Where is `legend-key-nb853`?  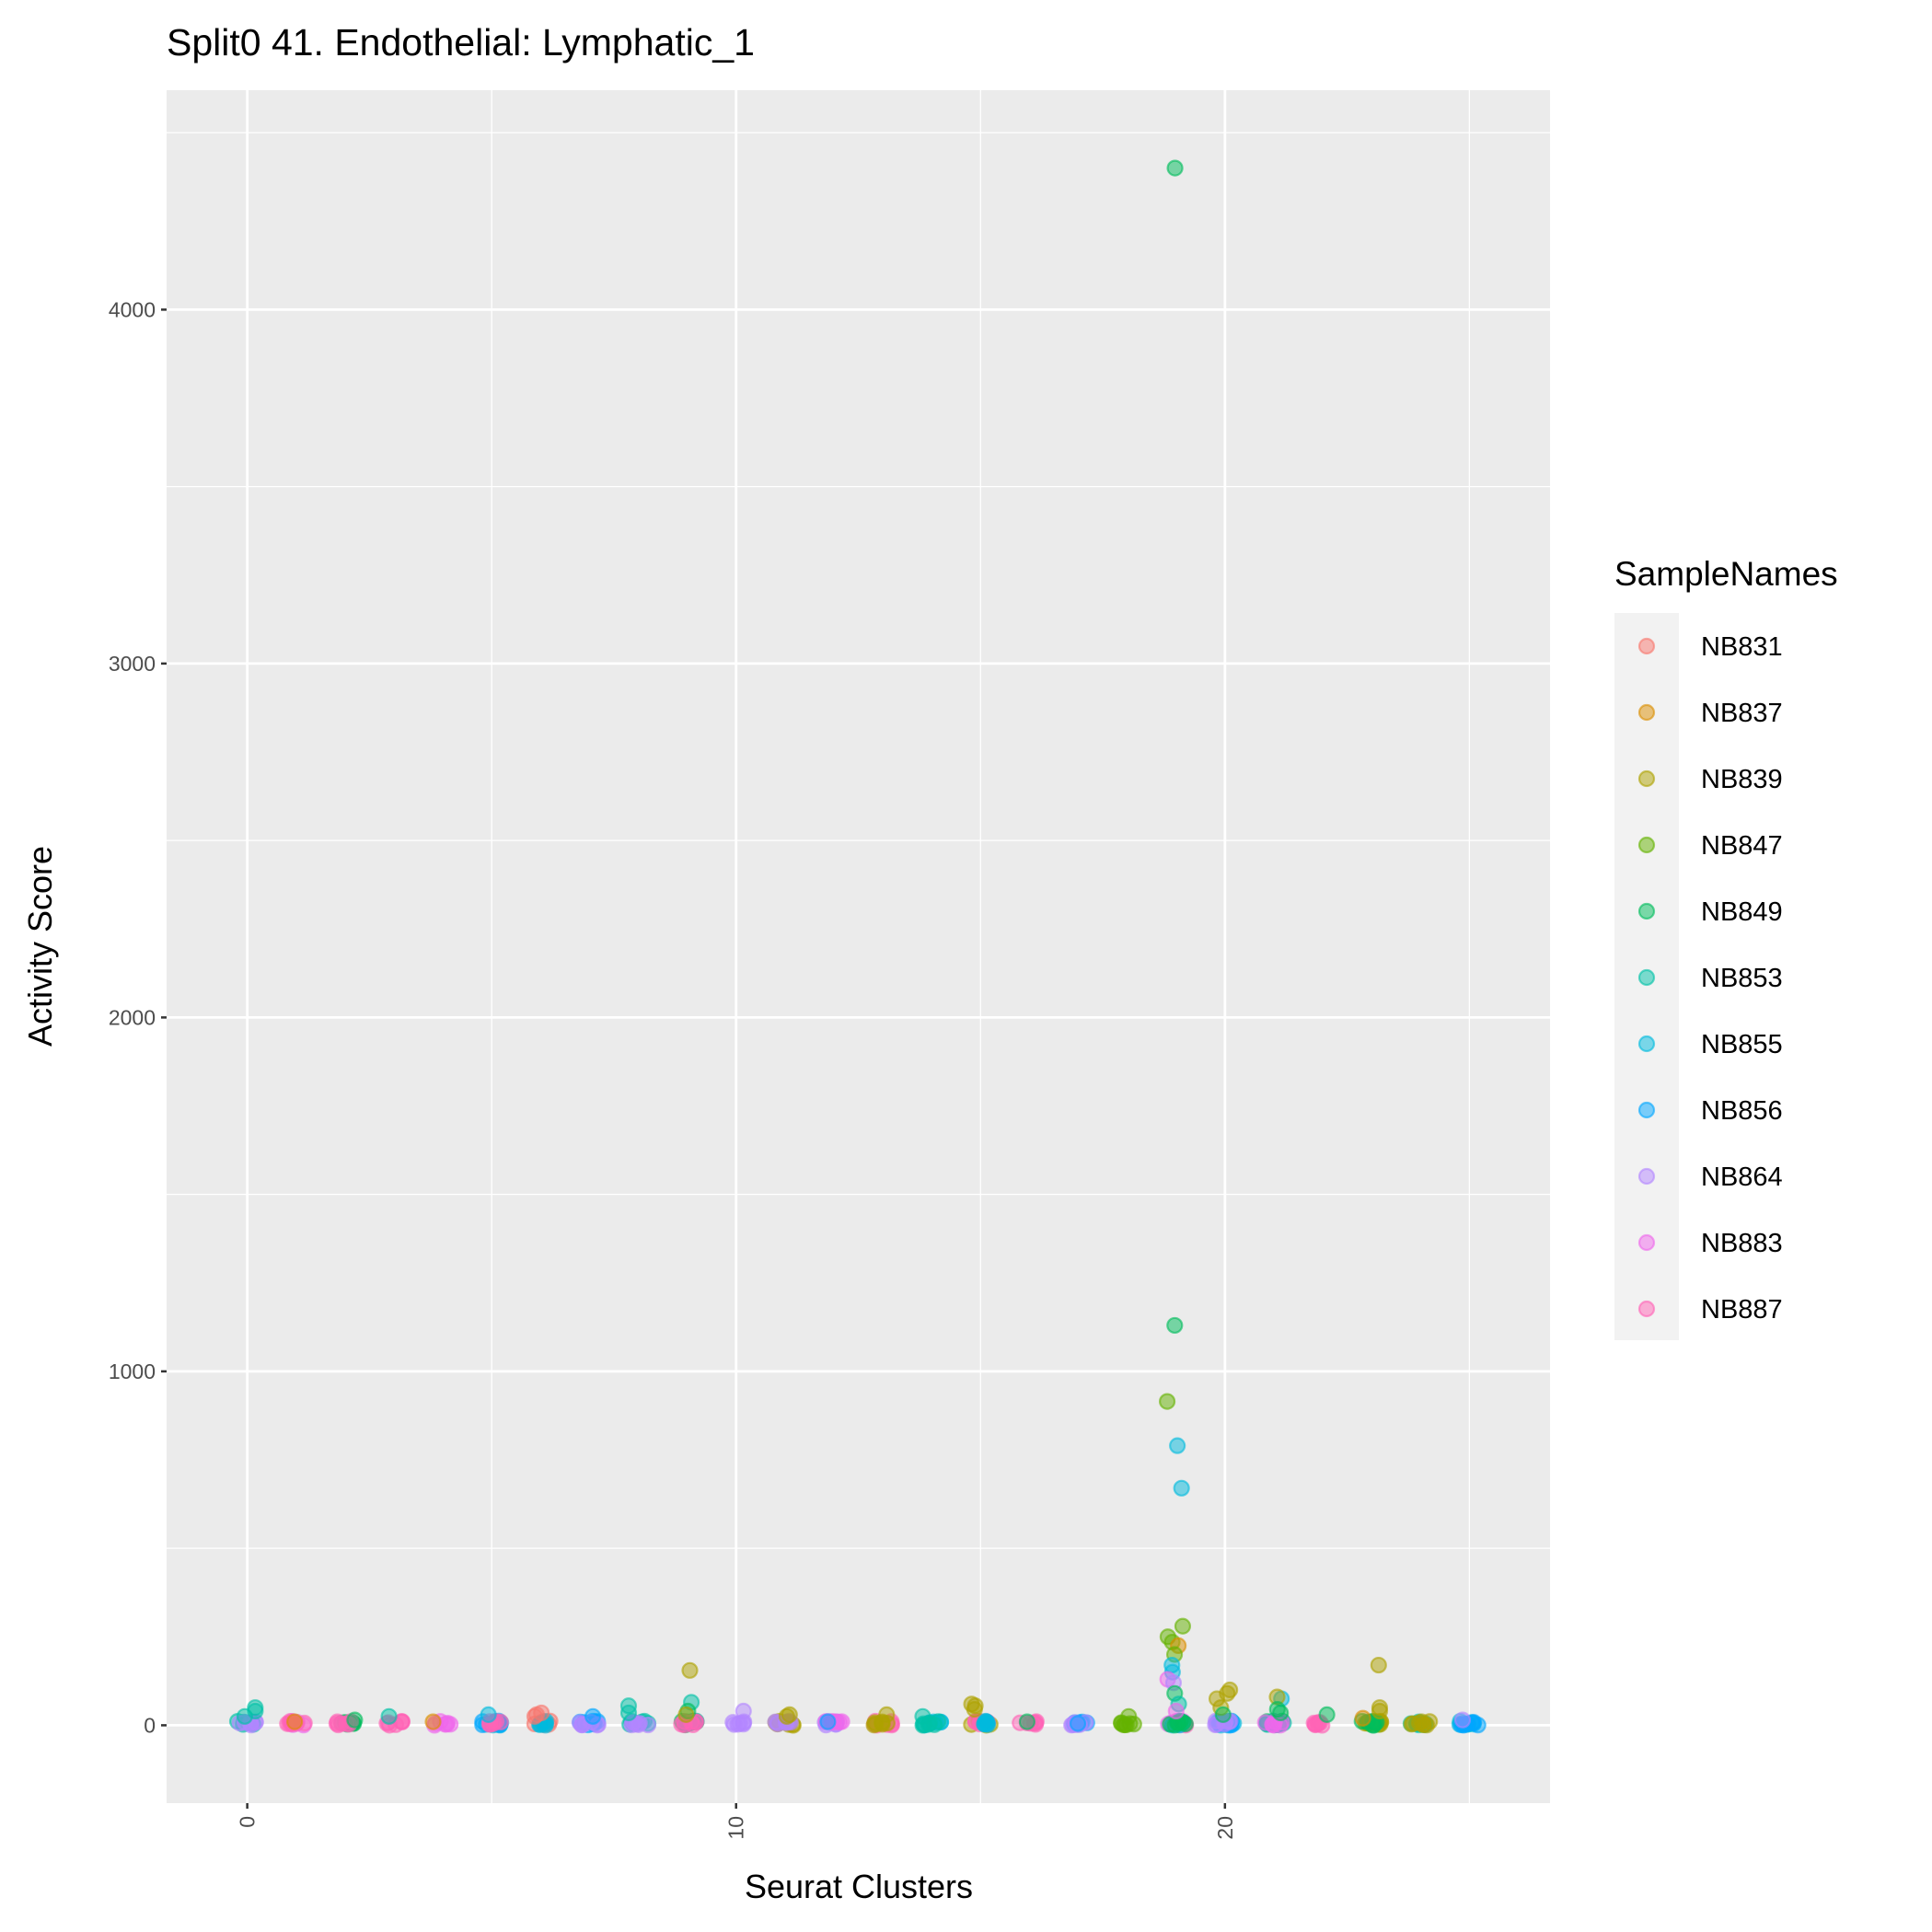
legend-key-nb853 is located at coordinates (1647, 978).